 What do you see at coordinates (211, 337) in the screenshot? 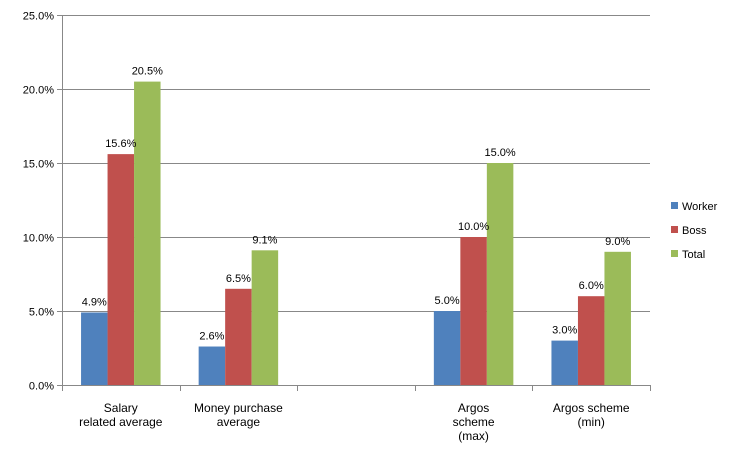
I see `data-label: 2.6%` at bounding box center [211, 337].